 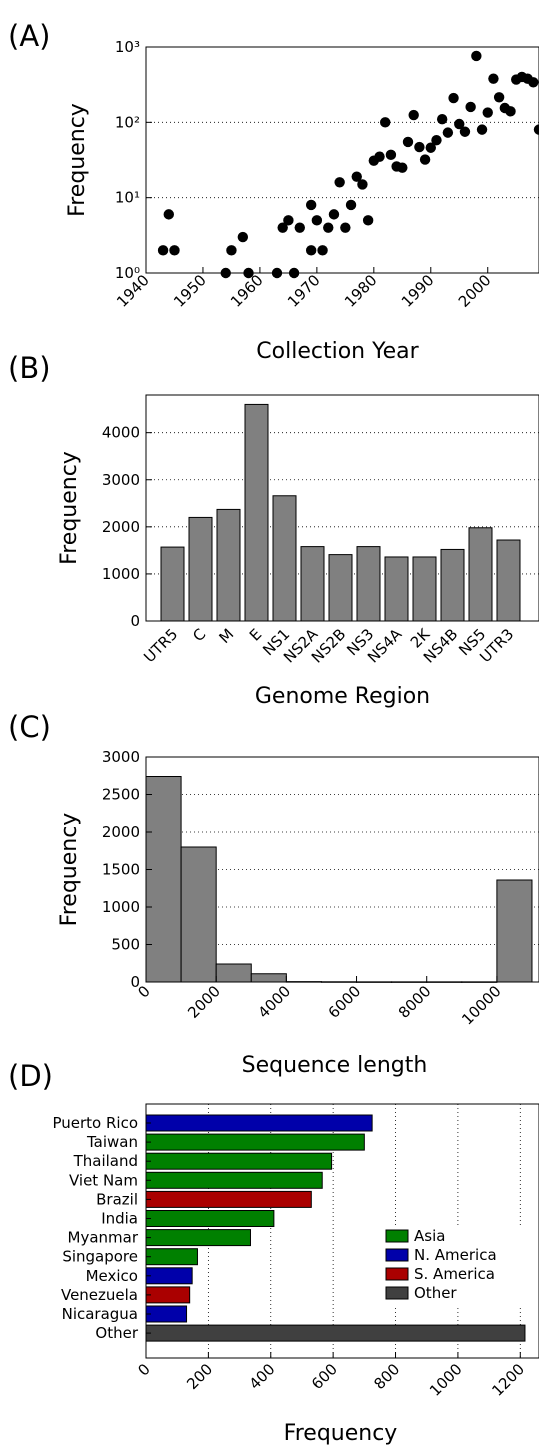 I want to click on panel-label: (B), so click(x=29, y=368).